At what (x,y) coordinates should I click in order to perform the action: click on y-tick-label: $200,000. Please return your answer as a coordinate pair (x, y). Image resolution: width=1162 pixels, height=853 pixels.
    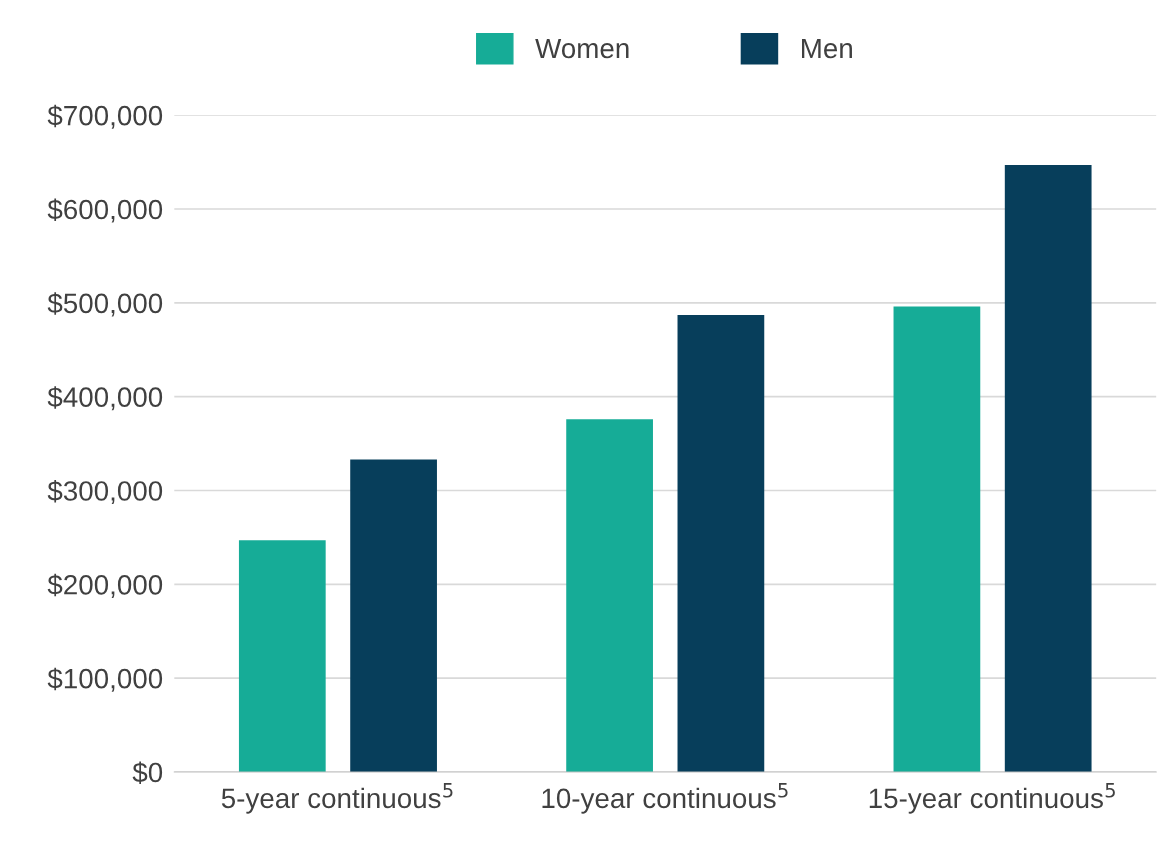
    Looking at the image, I should click on (105, 585).